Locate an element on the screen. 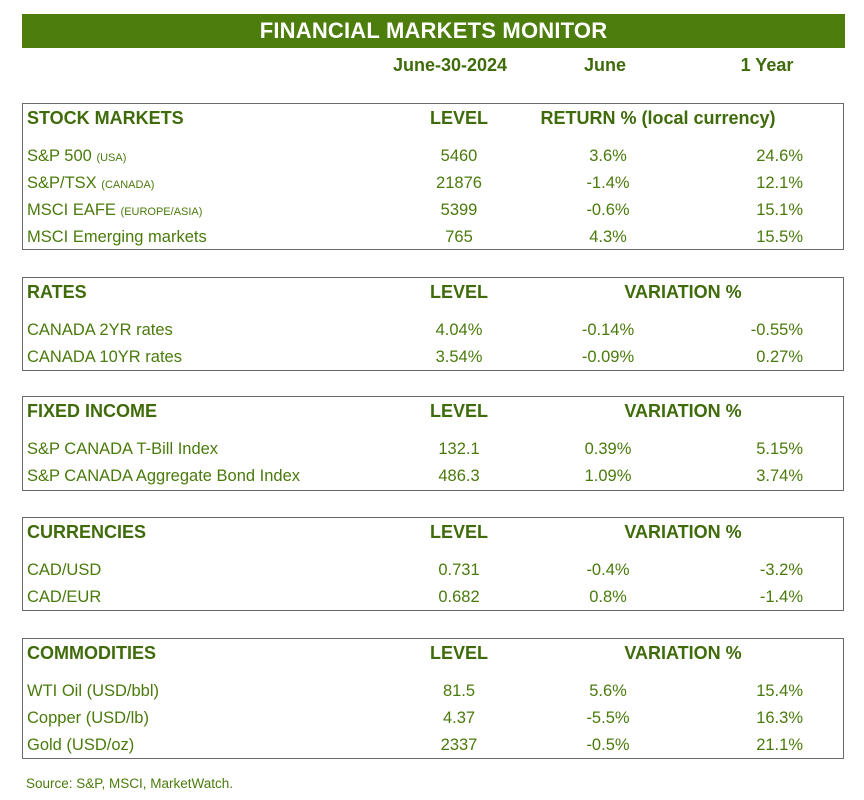 The width and height of the screenshot is (864, 800). year-header: 1 Year is located at coordinates (767, 65).